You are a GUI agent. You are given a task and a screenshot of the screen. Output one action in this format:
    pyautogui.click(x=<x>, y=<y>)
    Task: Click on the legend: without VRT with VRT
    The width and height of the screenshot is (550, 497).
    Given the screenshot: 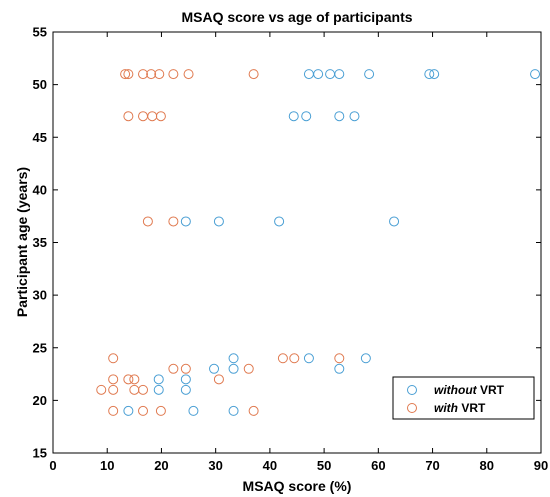 What is the action you would take?
    pyautogui.click(x=463, y=398)
    